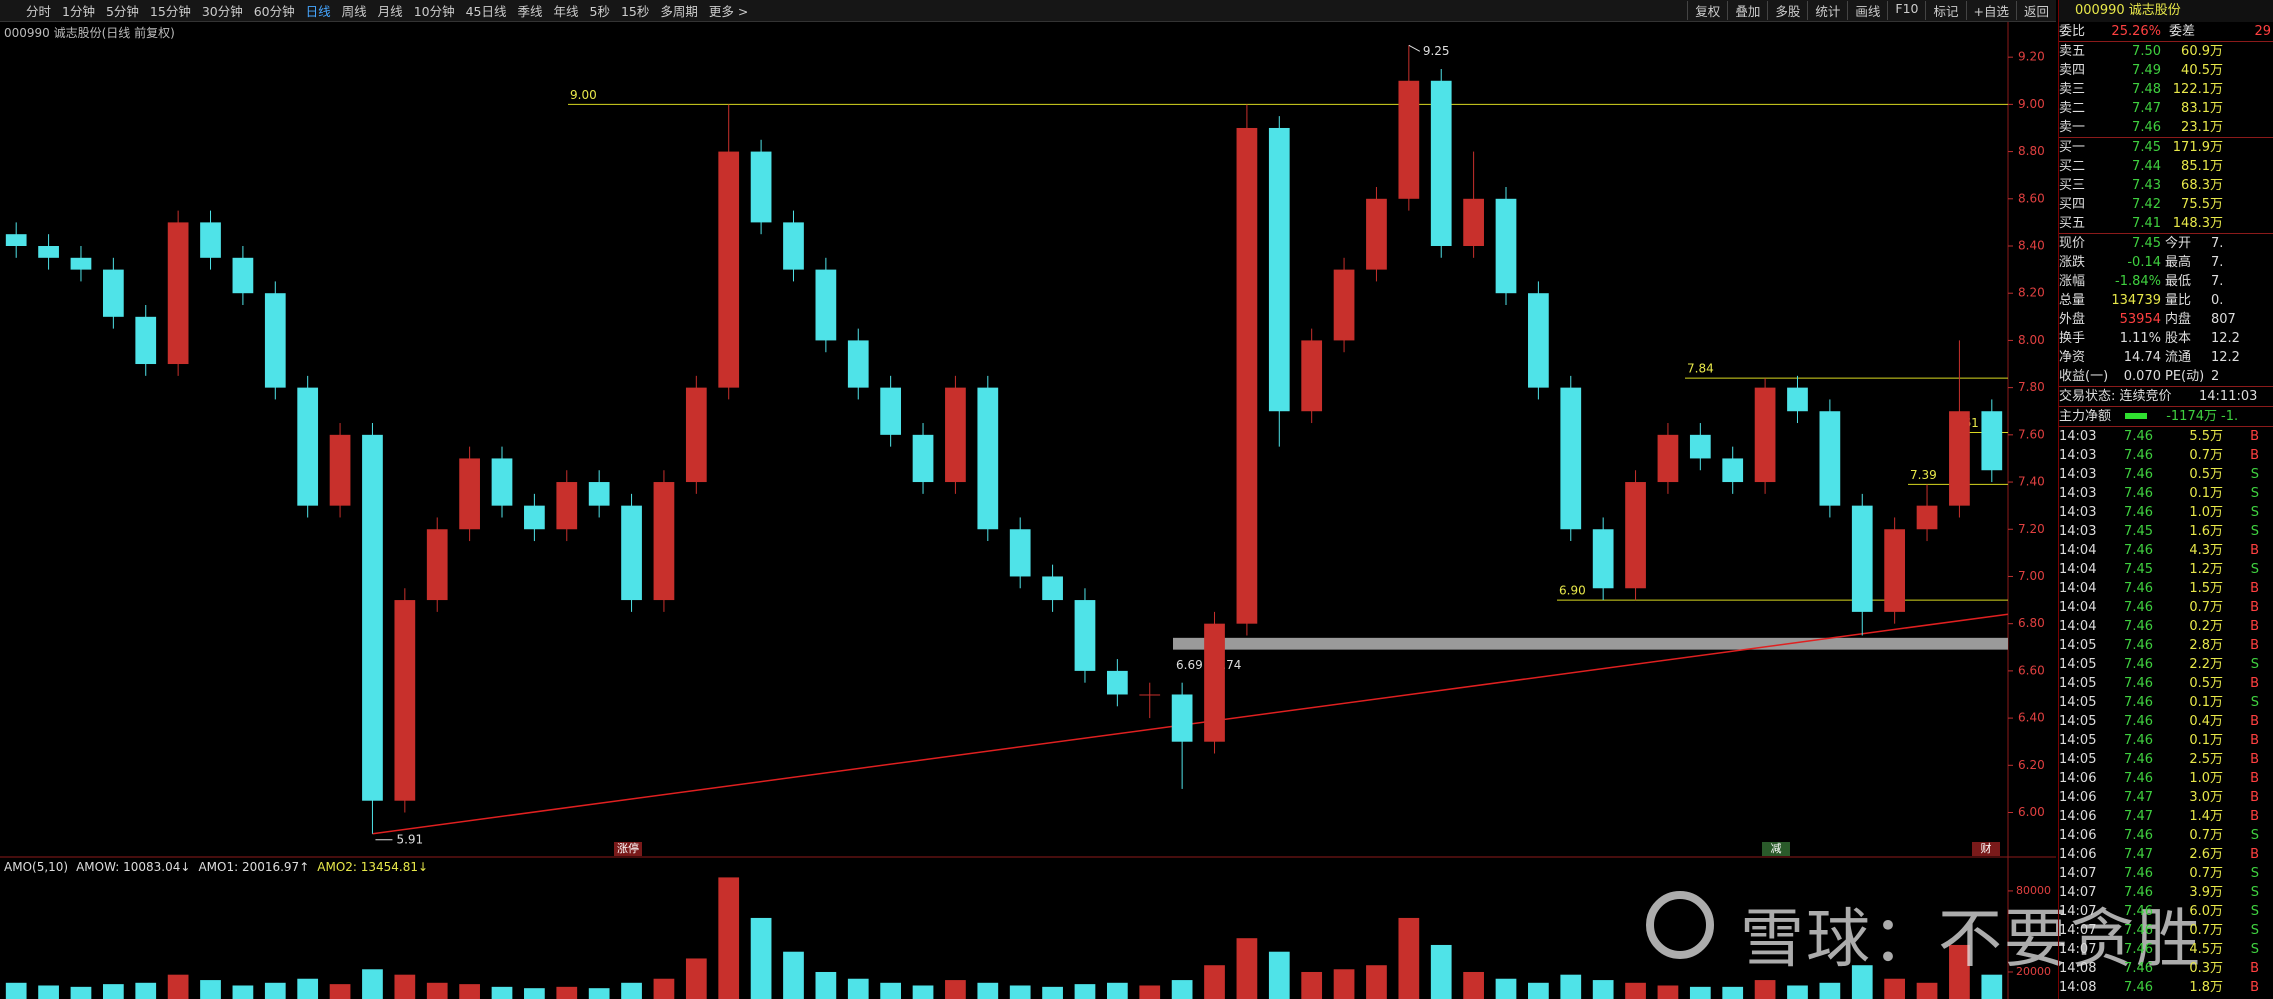  What do you see at coordinates (2178, 300) in the screenshot?
I see `stats-cell: 量比` at bounding box center [2178, 300].